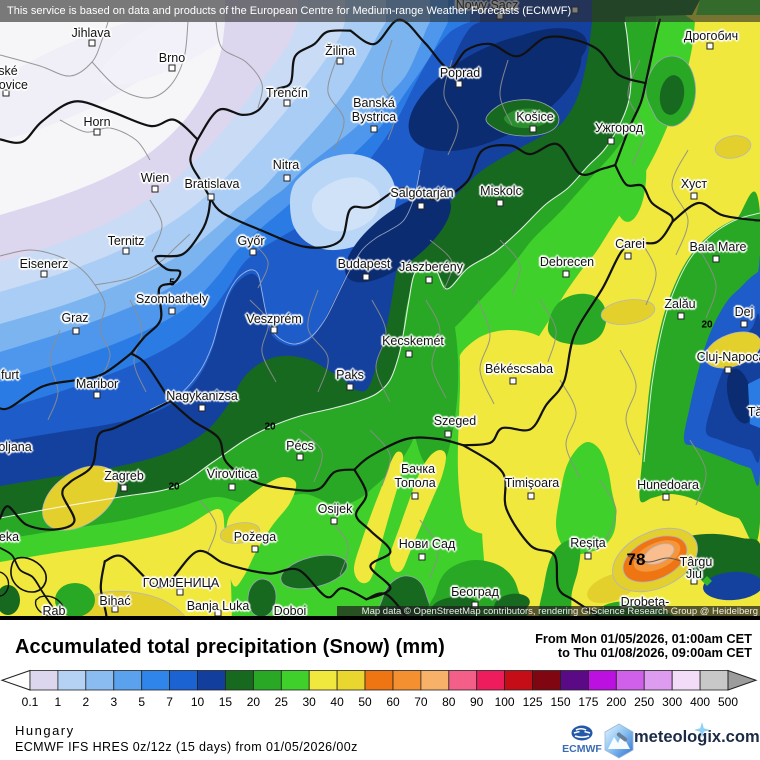 The image size is (760, 760). Describe the element at coordinates (582, 749) in the screenshot. I see `svg-text: ECMWF` at that location.